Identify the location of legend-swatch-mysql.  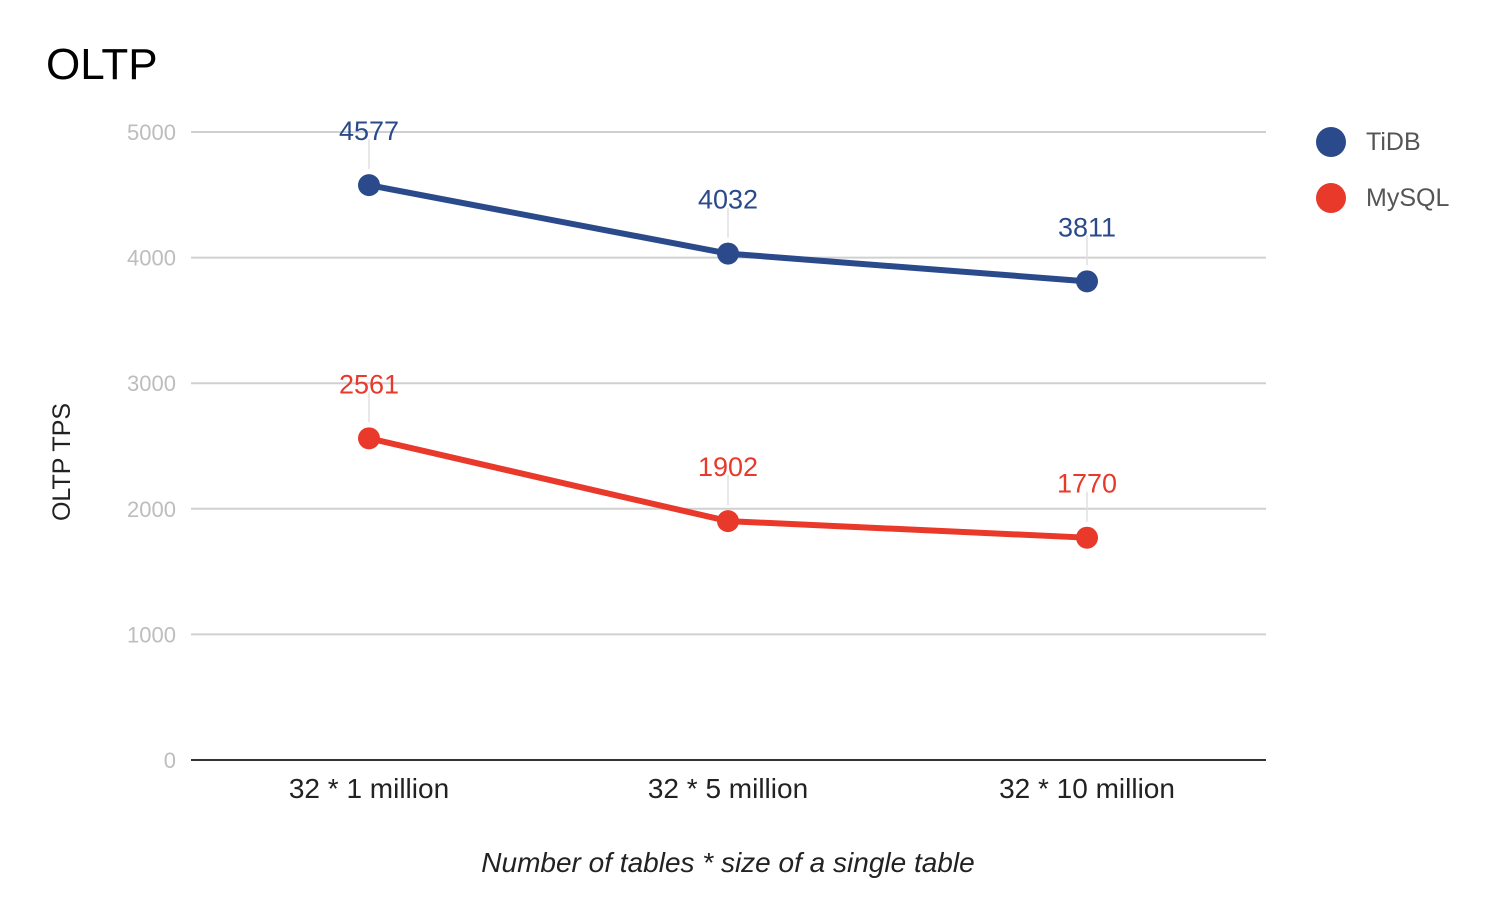
(1331, 198).